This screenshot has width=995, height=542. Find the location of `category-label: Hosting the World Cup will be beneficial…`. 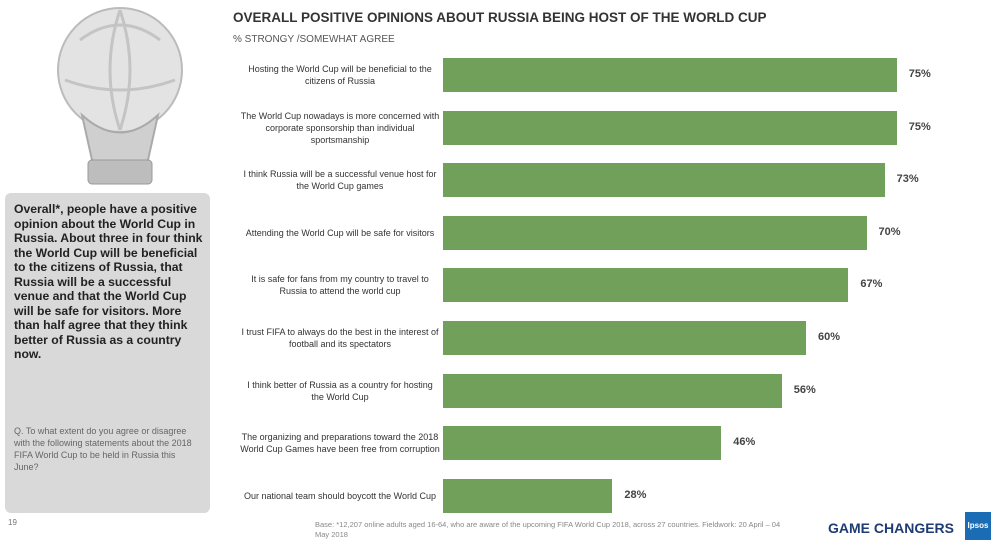

category-label: Hosting the World Cup will be beneficial… is located at coordinates (340, 75).